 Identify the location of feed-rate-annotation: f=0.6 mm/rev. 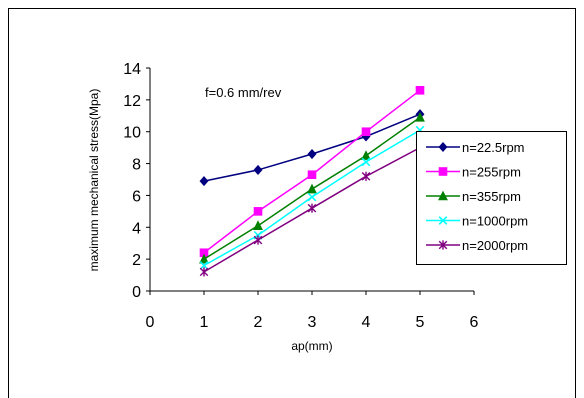
(243, 92).